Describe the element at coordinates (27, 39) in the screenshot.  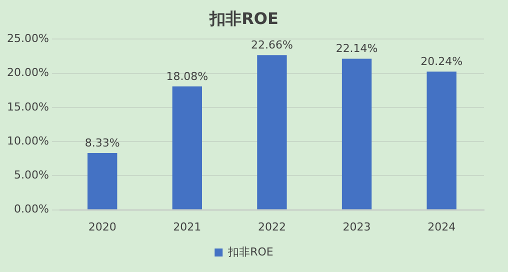
I see `y-tick-label: 25.00%` at that location.